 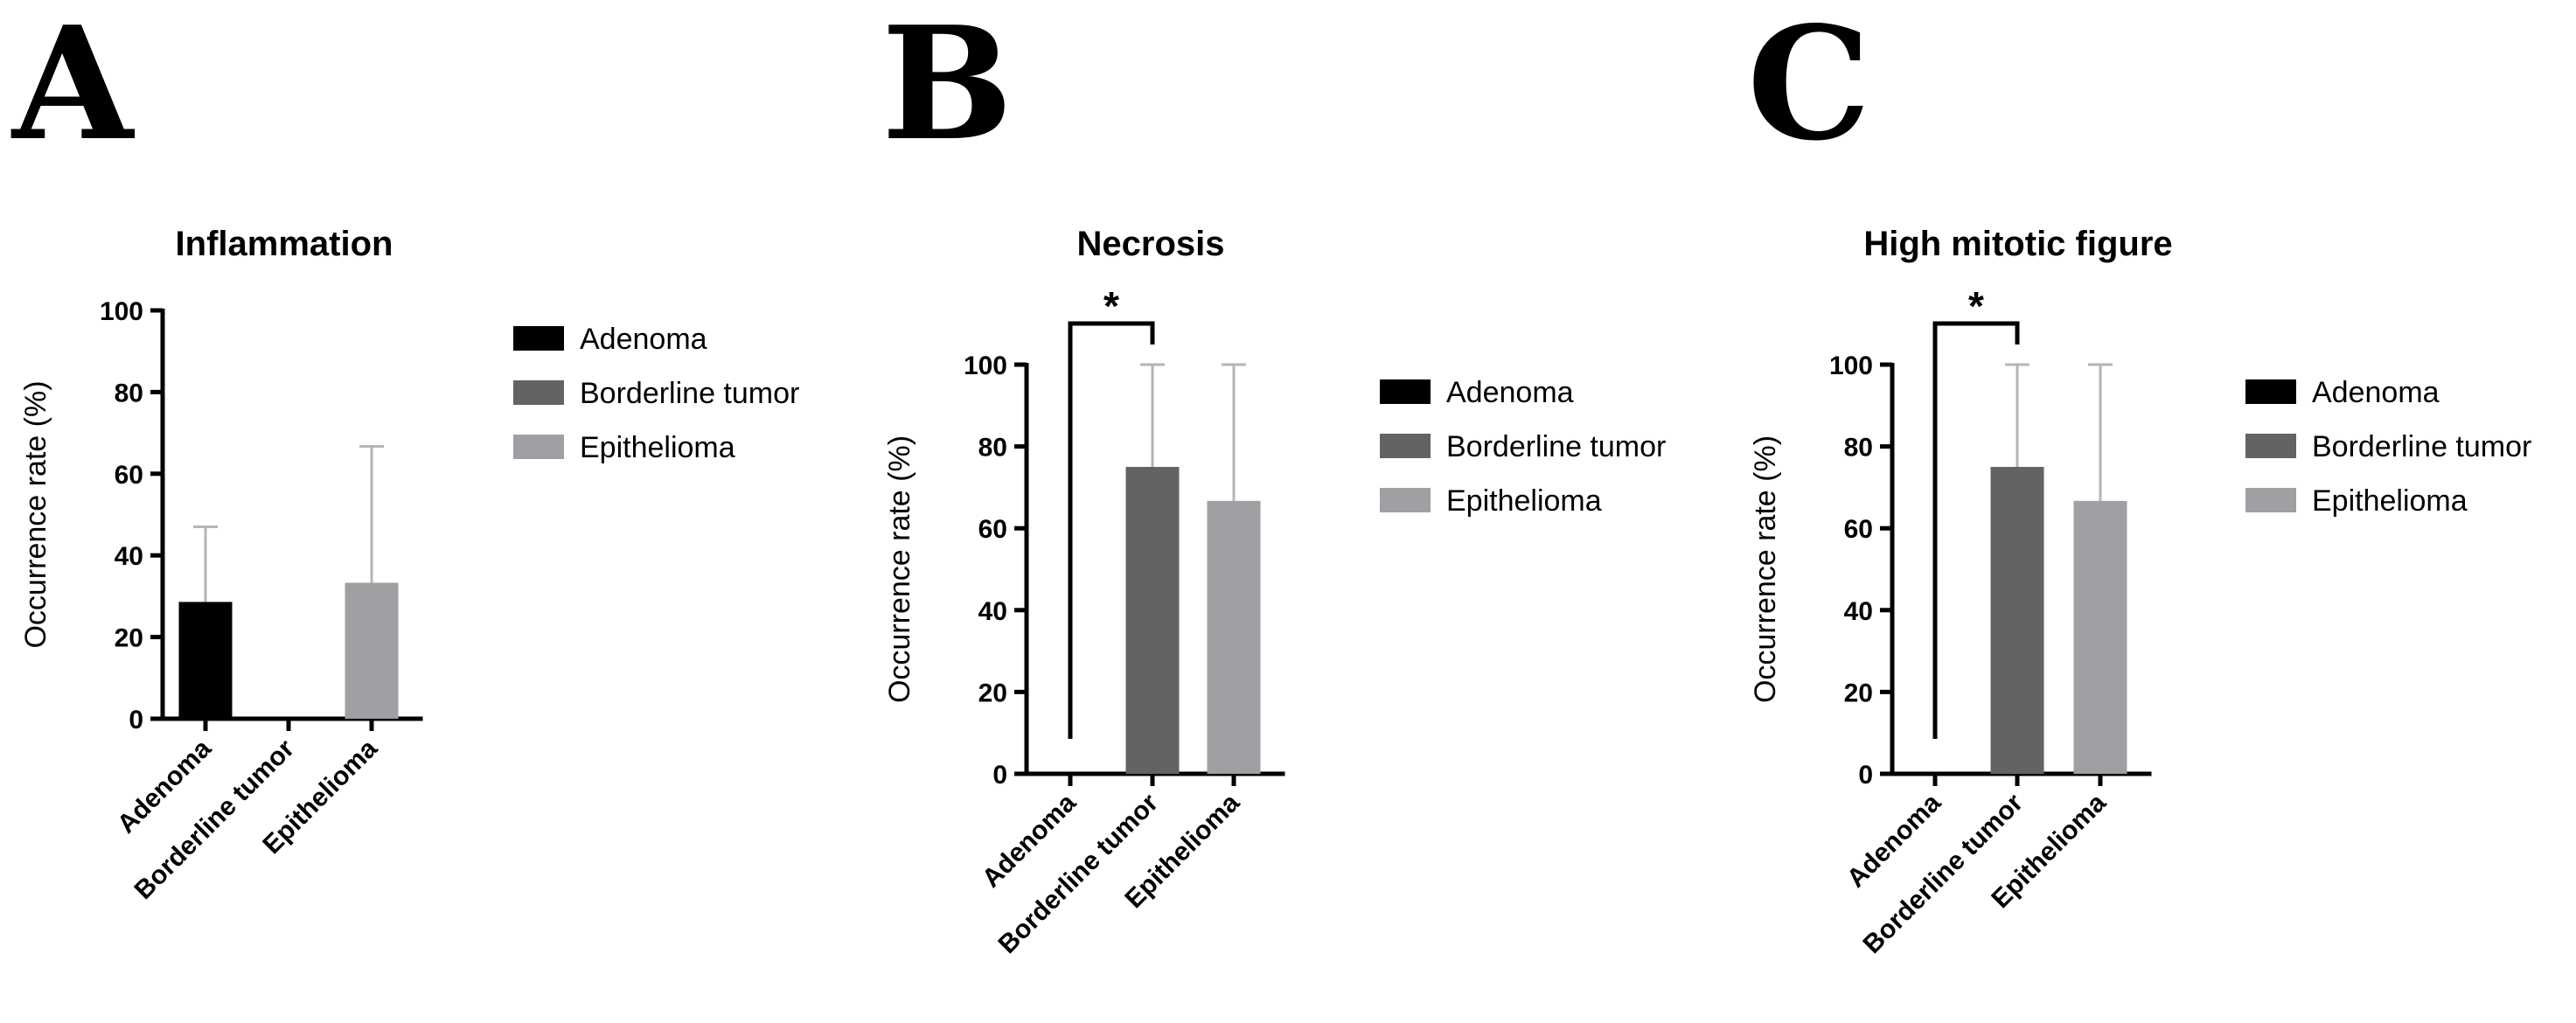 I want to click on panel-letter: B, so click(x=947, y=87).